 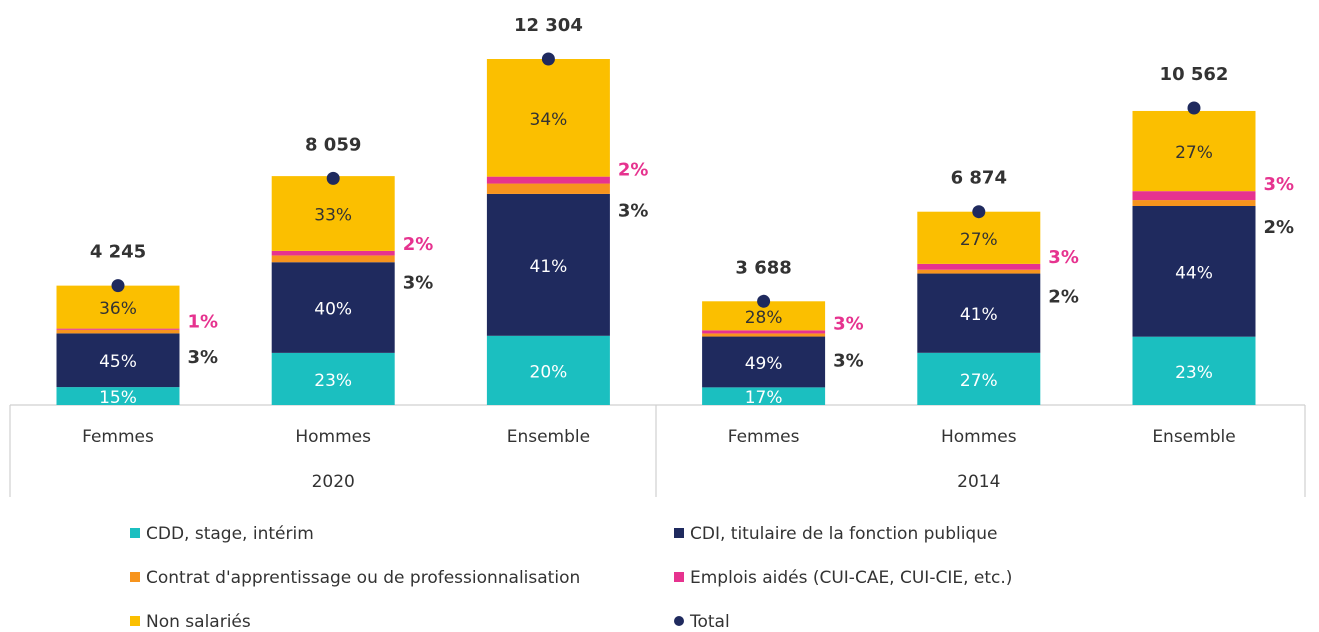 What do you see at coordinates (851, 578) in the screenshot?
I see `legend-label: Emplois aidés (CUI-CAE, CUI-CIE, etc.)` at bounding box center [851, 578].